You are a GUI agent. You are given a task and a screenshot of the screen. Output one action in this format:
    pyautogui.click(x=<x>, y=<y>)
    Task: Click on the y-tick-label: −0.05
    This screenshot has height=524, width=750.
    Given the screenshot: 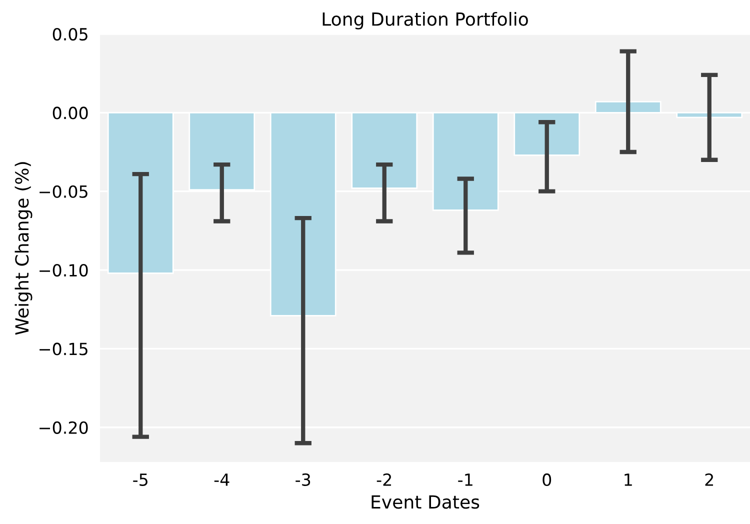 What is the action you would take?
    pyautogui.click(x=64, y=191)
    